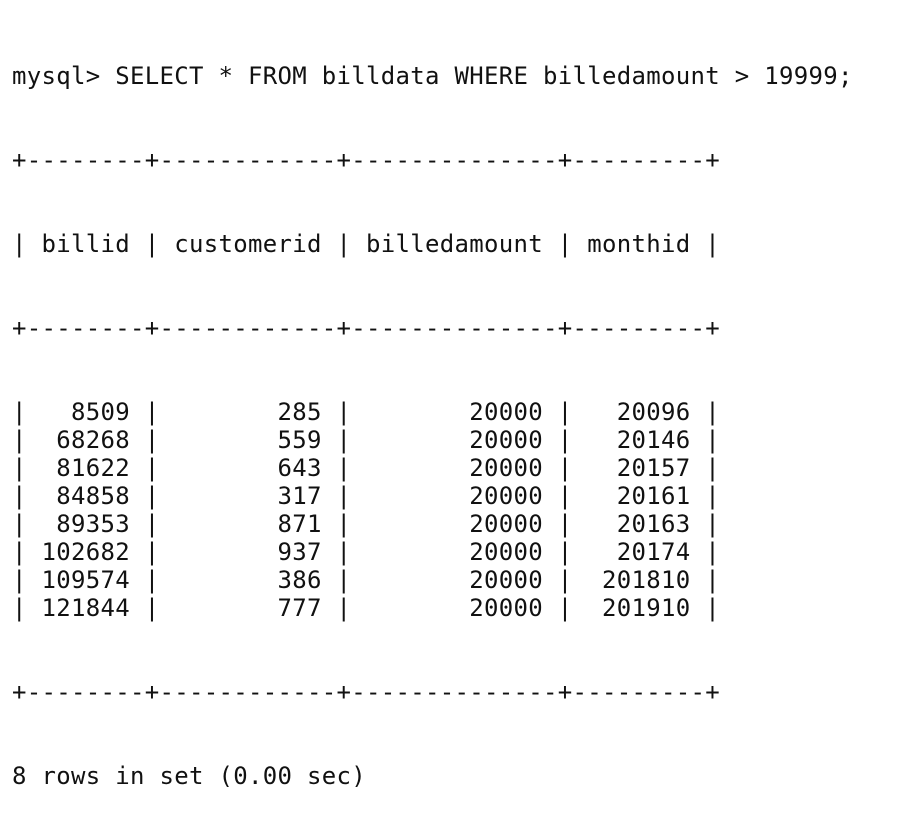  What do you see at coordinates (85, 244) in the screenshot?
I see `column-header-billid: billid` at bounding box center [85, 244].